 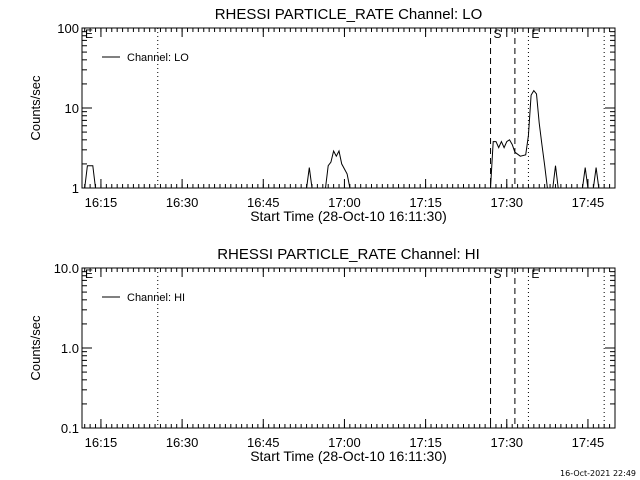 I want to click on timestamp-label: 16-Oct-2021 22:49, so click(x=598, y=473).